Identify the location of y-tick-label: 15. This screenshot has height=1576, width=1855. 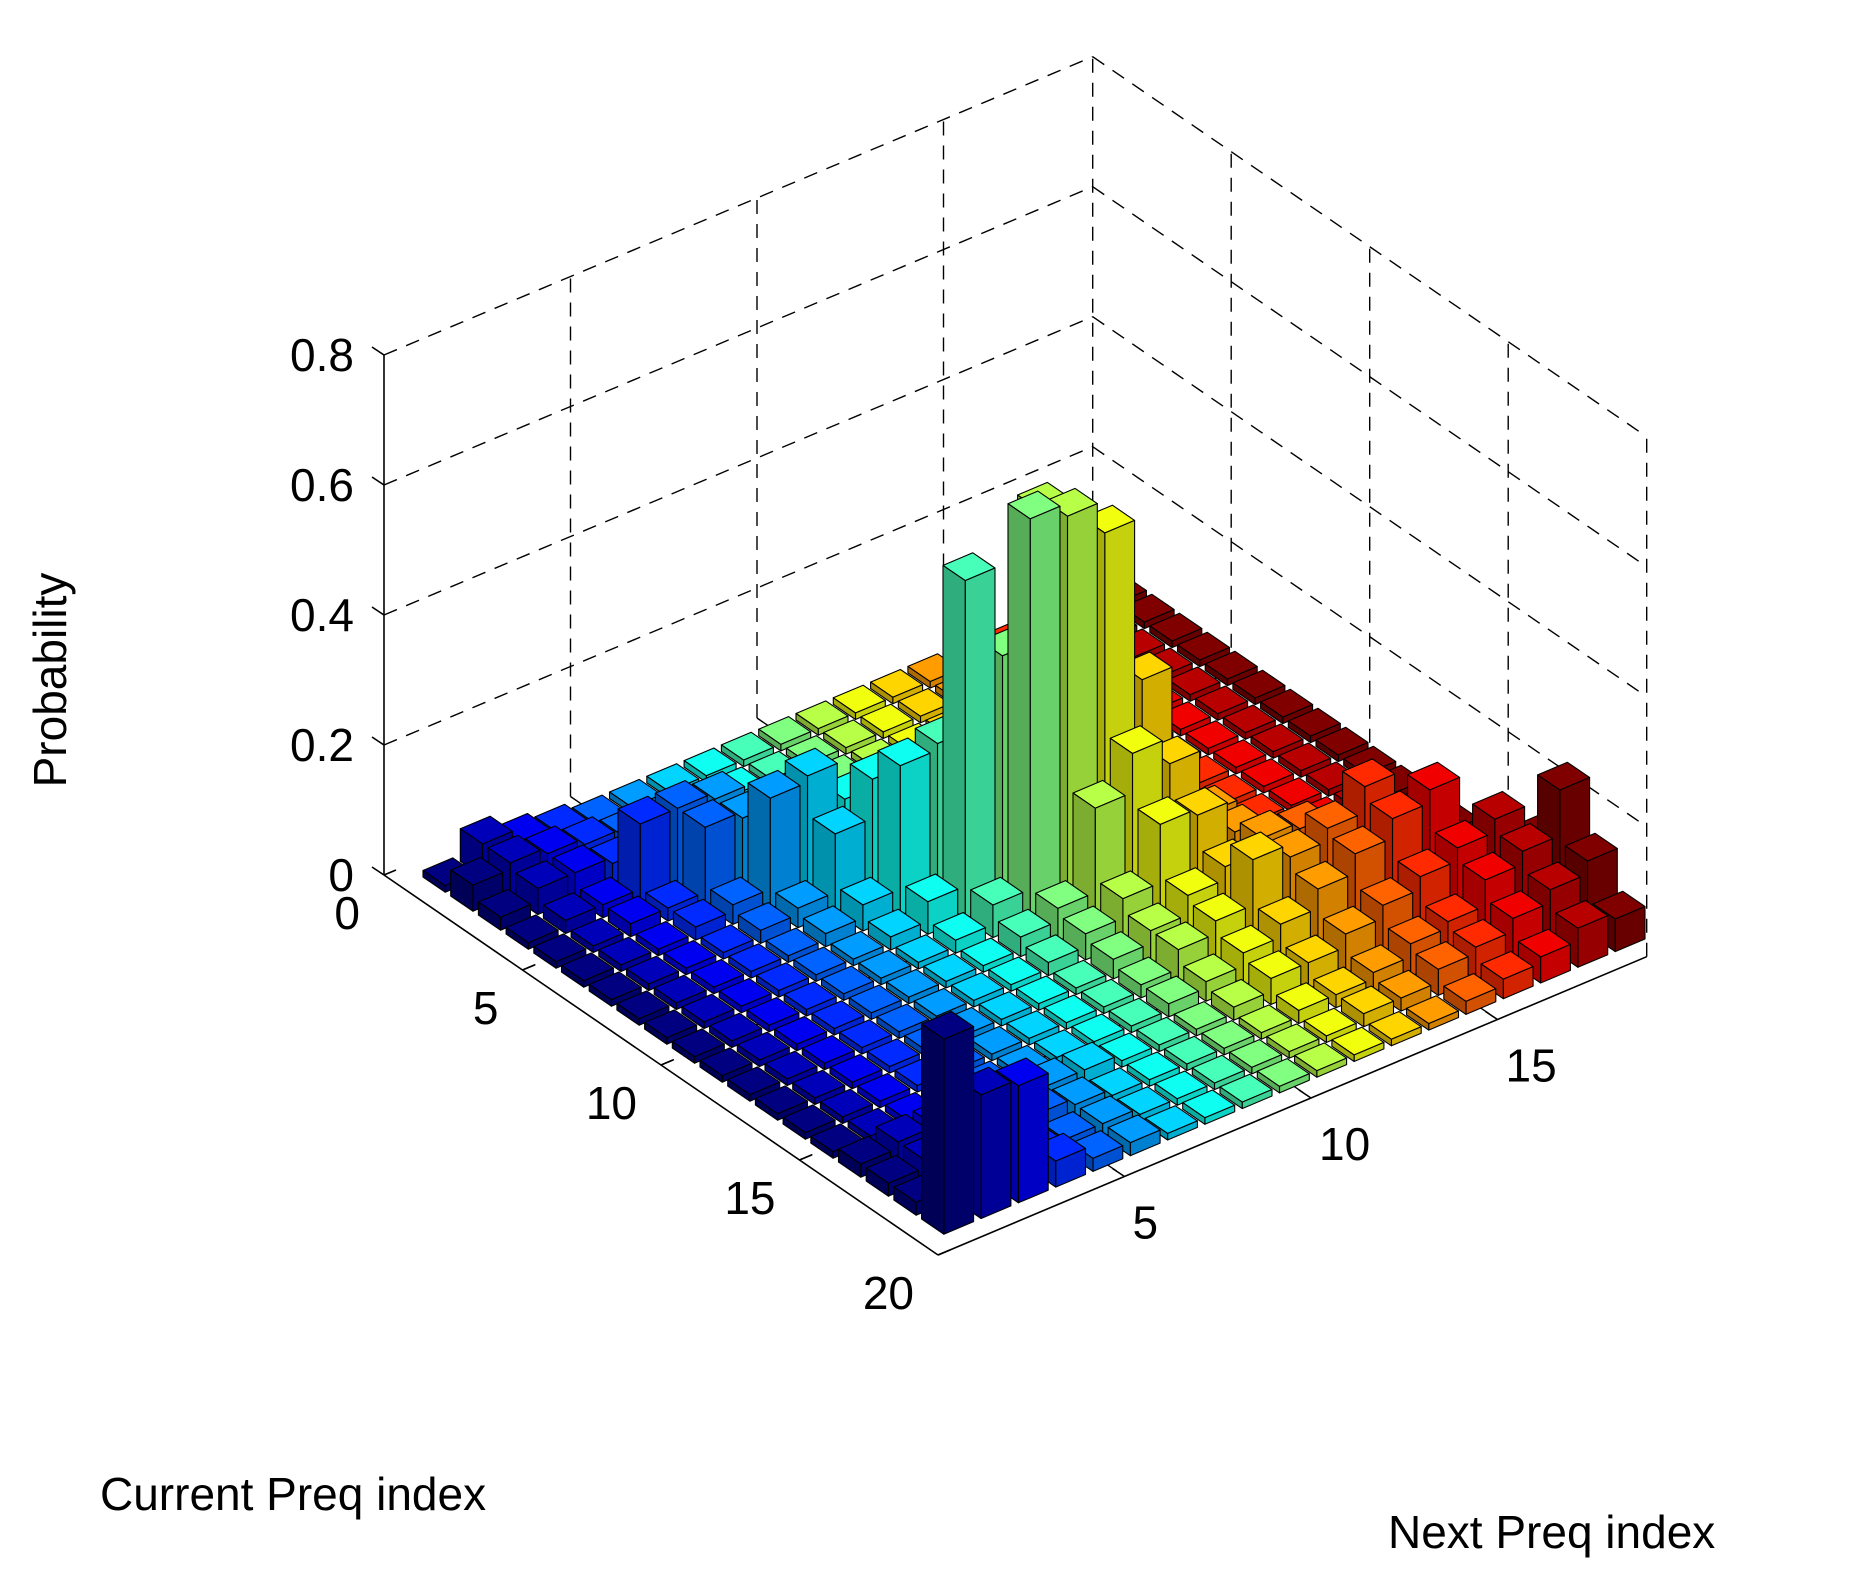
(1531, 1066).